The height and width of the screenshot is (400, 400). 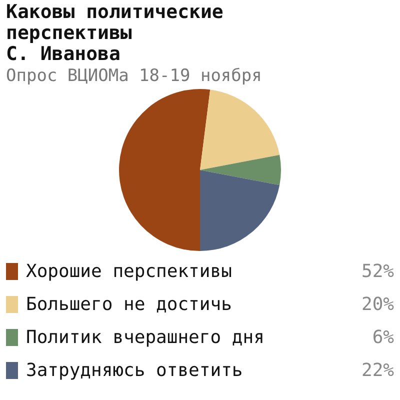 I want to click on legend-label: Политик вчерашнего дня, so click(x=146, y=337).